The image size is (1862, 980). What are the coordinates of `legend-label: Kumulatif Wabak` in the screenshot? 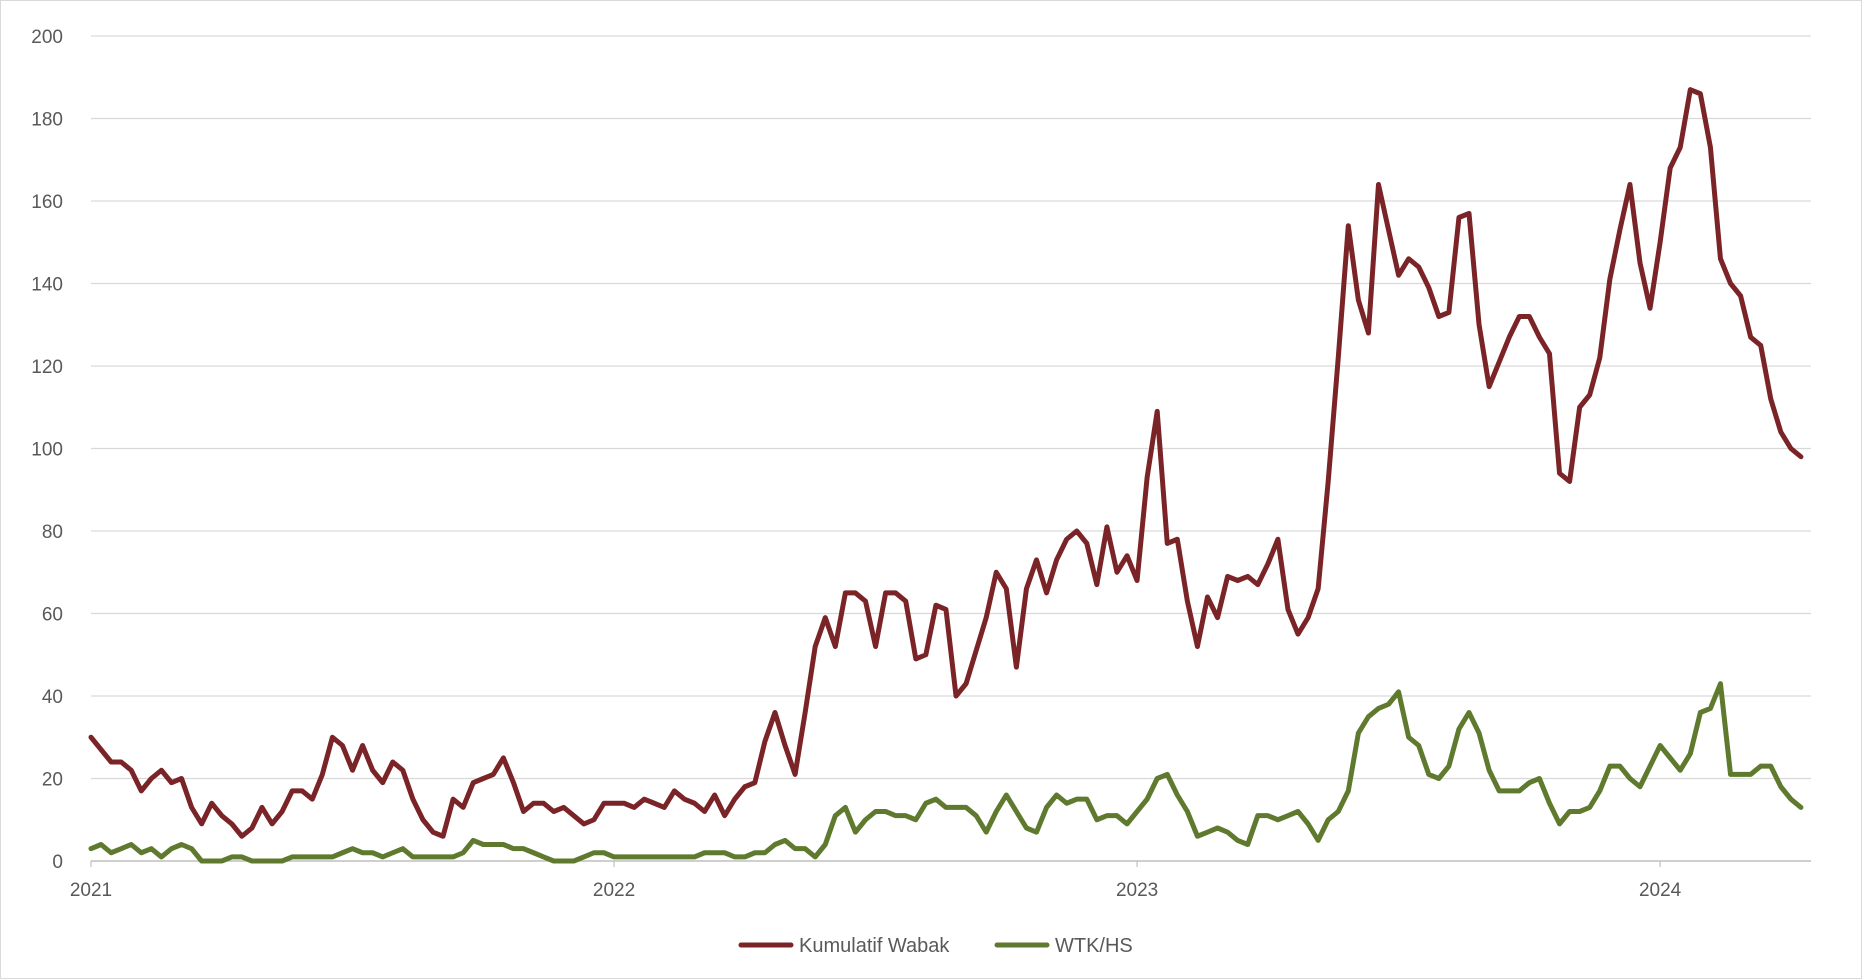 It's located at (874, 946).